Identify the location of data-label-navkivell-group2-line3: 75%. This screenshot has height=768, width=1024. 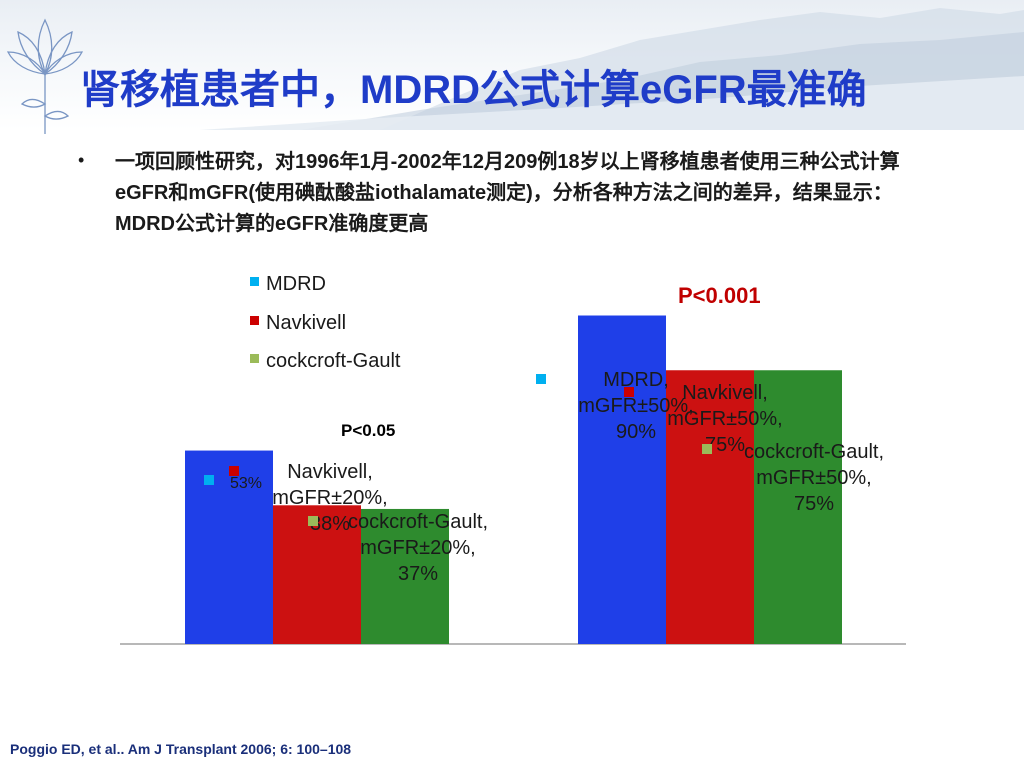
(725, 445).